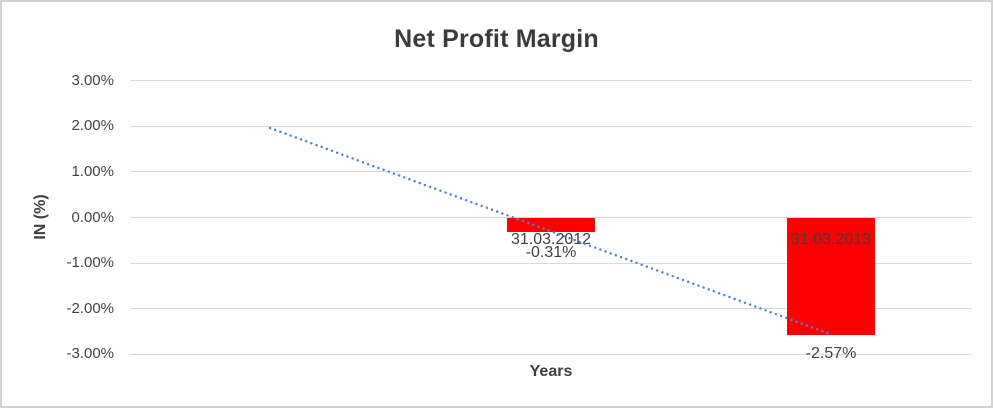 The height and width of the screenshot is (408, 993). I want to click on y-tick-label: 3.00%, so click(92, 80).